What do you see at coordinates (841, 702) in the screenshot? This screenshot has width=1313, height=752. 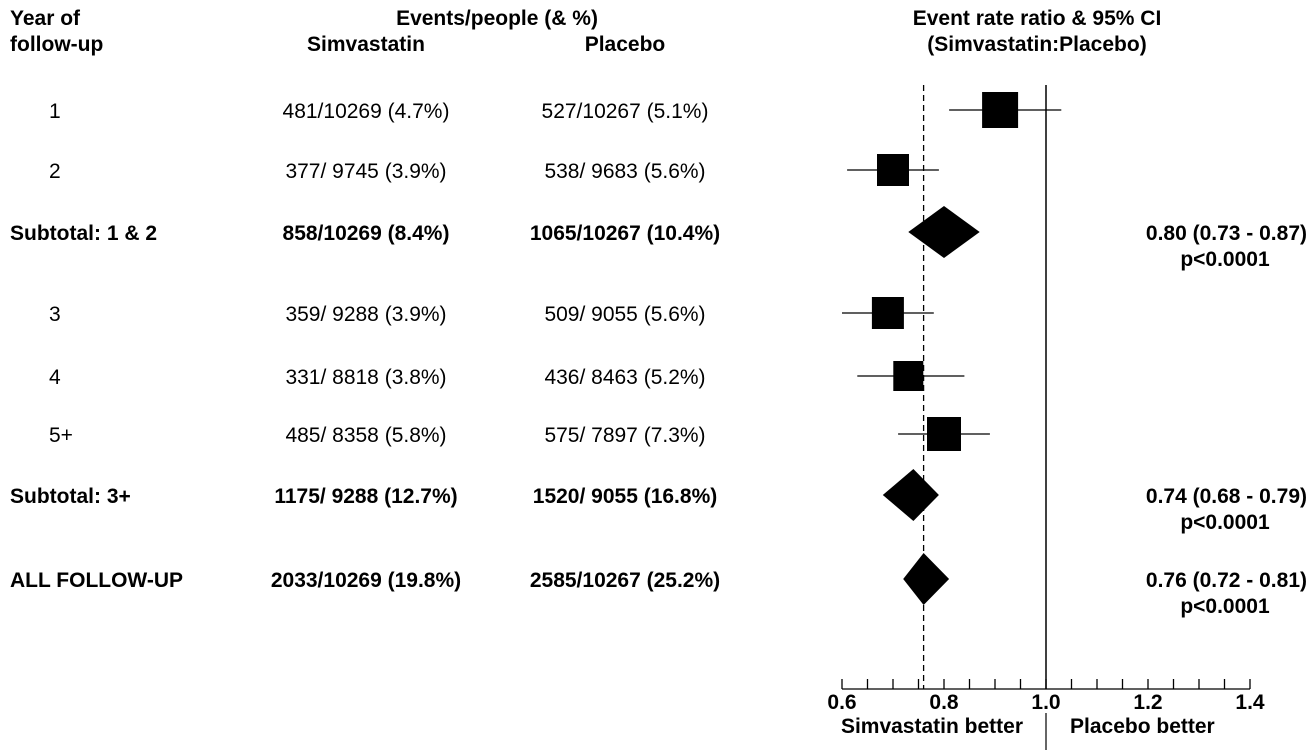 I see `x-tick-label: 0.6` at bounding box center [841, 702].